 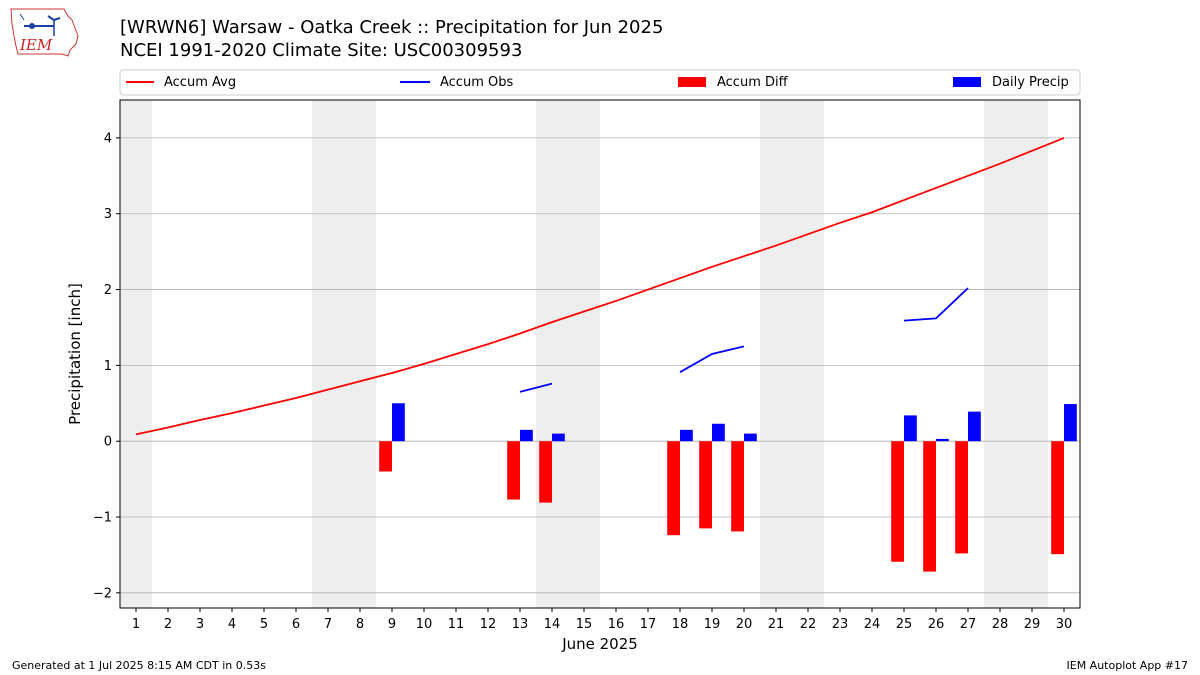 I want to click on legend-frame, so click(x=600, y=82).